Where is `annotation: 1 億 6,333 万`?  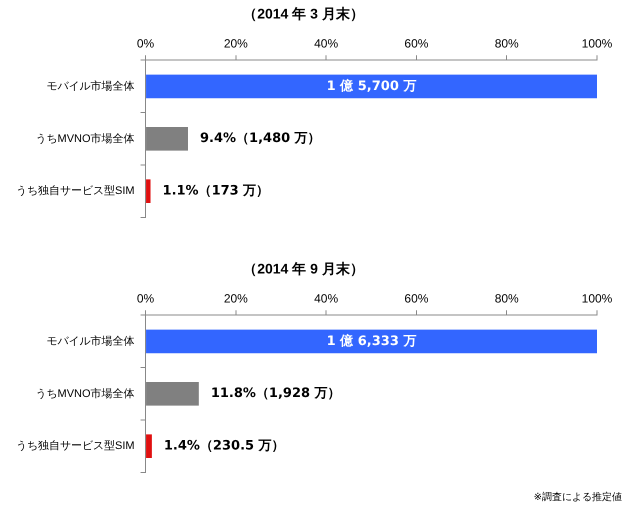 annotation: 1 億 6,333 万 is located at coordinates (371, 340).